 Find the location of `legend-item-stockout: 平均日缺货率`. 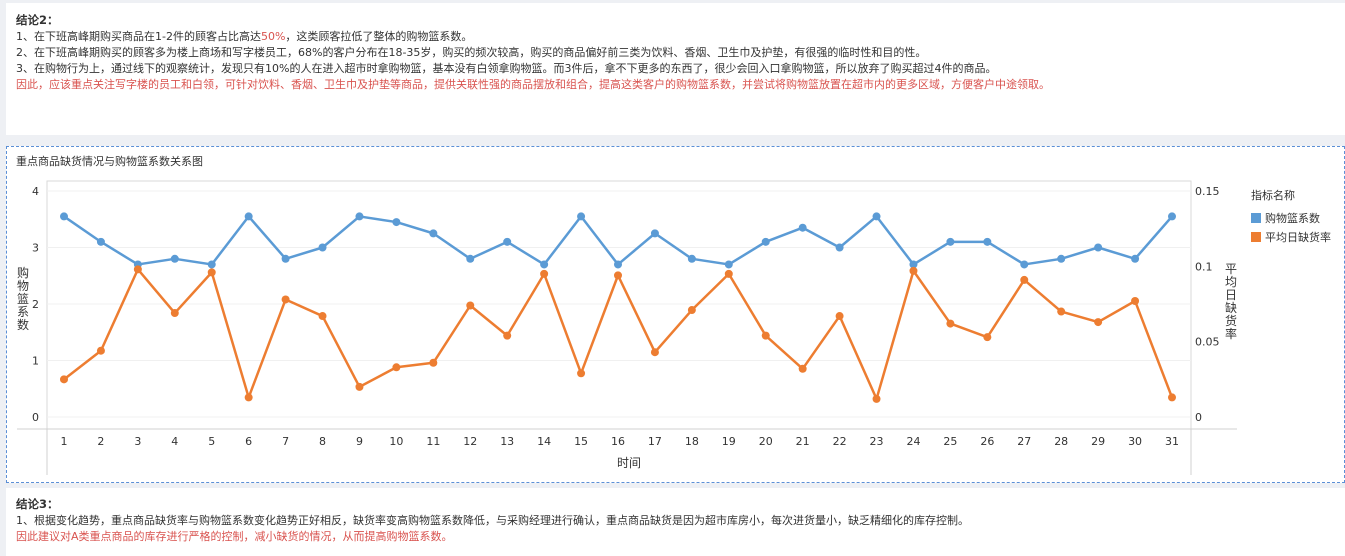

legend-item-stockout: 平均日缺货率 is located at coordinates (1291, 237).